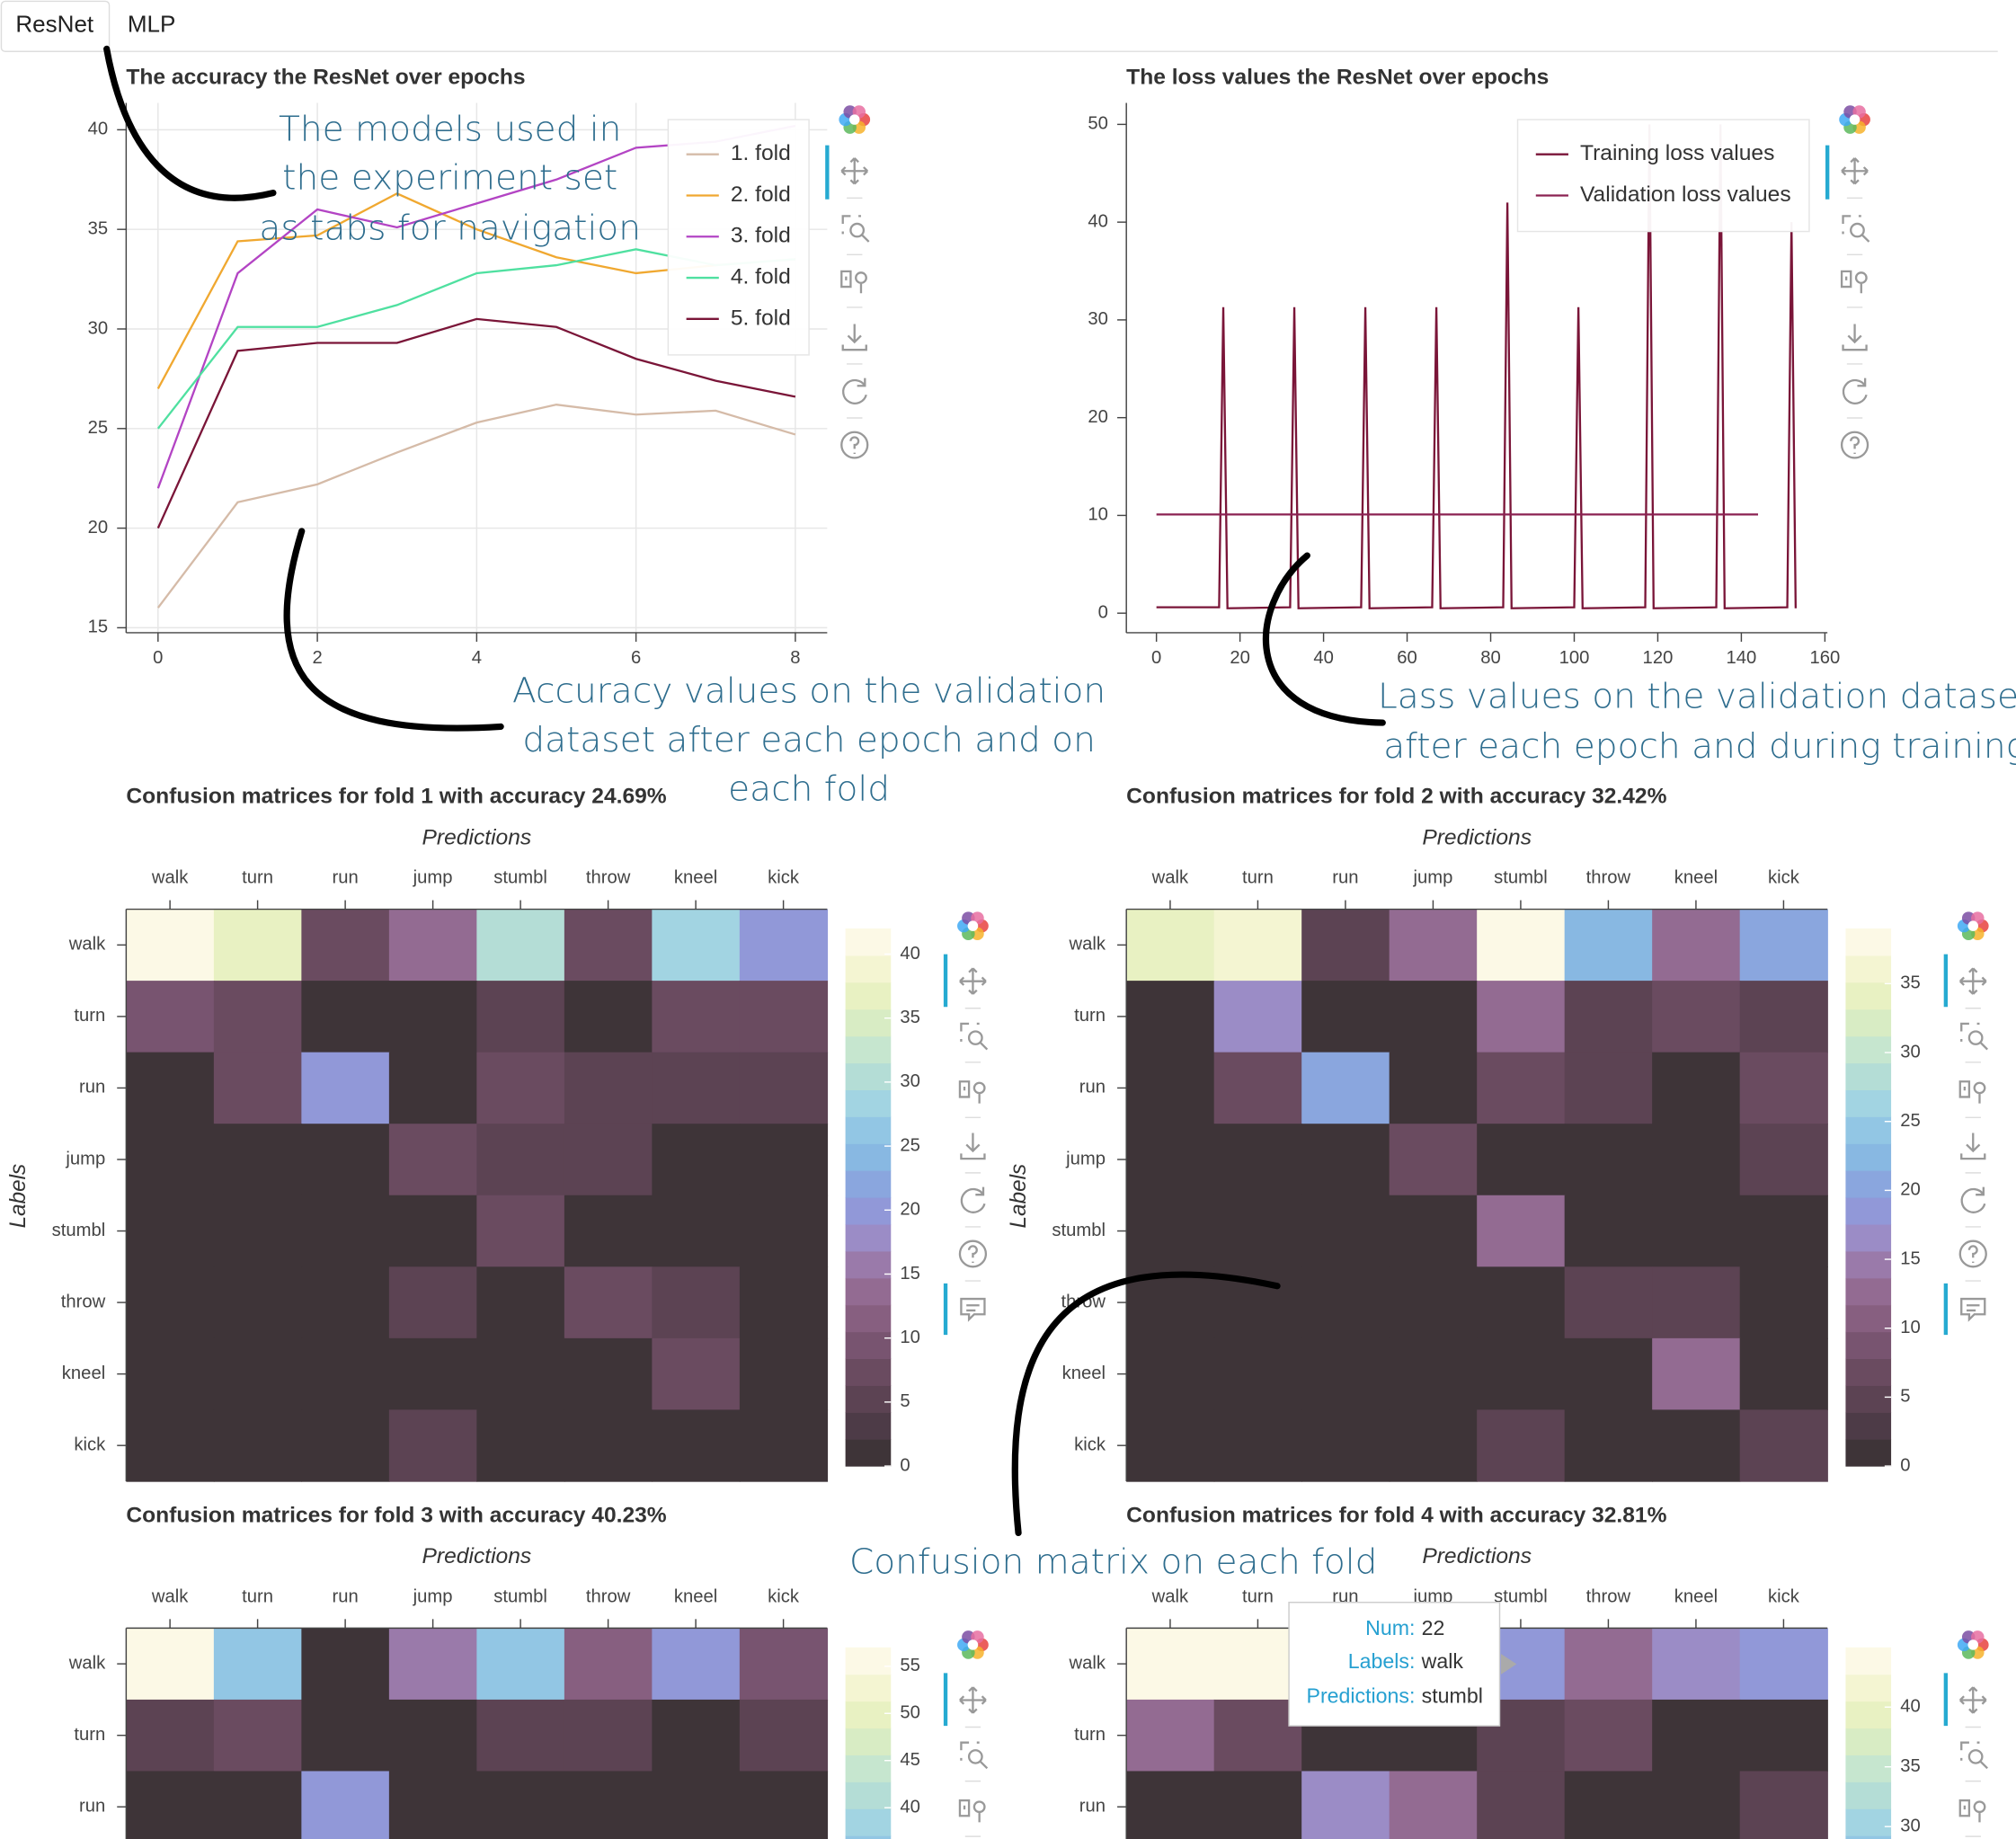  Describe the element at coordinates (854, 391) in the screenshot. I see `tool-reset` at that location.